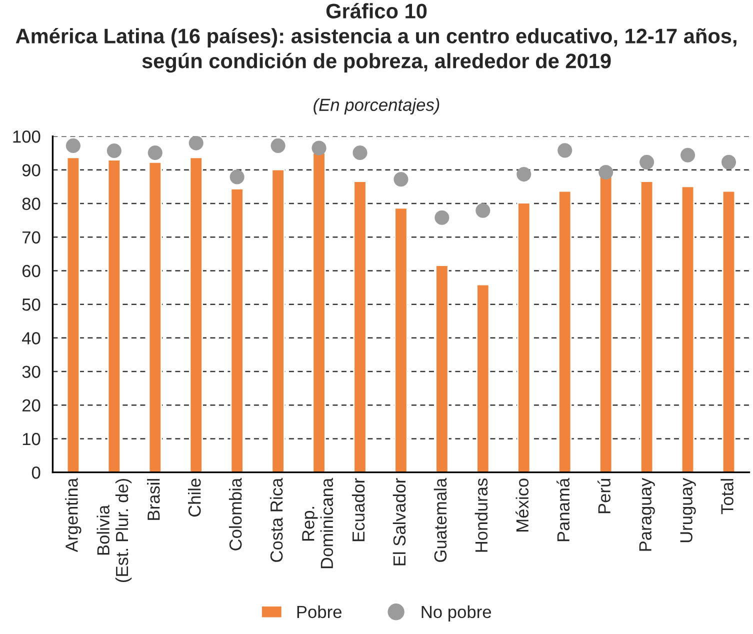 The height and width of the screenshot is (634, 753). I want to click on x-tick-label: Honduras, so click(481, 515).